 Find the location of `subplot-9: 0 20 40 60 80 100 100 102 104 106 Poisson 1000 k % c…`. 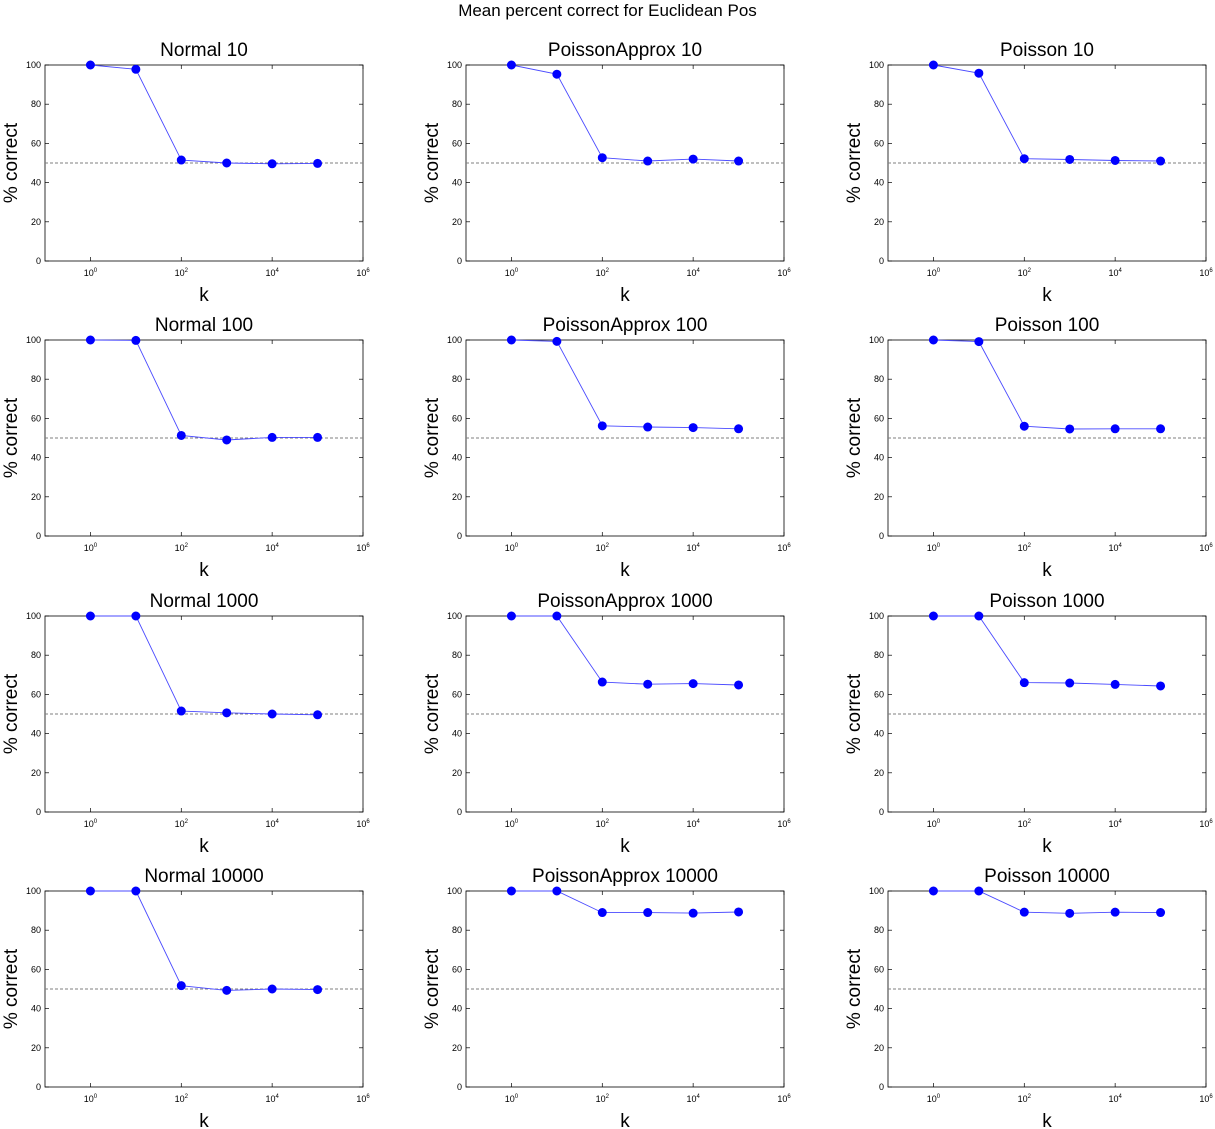

subplot-9: 0 20 40 60 80 100 100 102 104 106 Poisson 1000 k % c… is located at coordinates (1028, 724).